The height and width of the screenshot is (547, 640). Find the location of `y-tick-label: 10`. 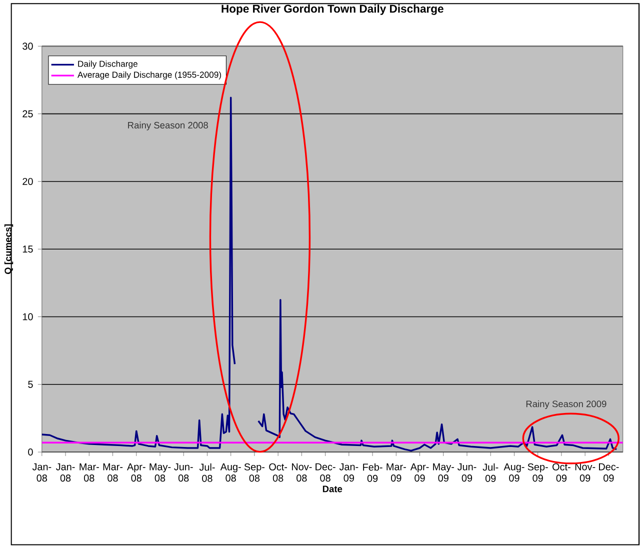

y-tick-label: 10 is located at coordinates (27, 316).